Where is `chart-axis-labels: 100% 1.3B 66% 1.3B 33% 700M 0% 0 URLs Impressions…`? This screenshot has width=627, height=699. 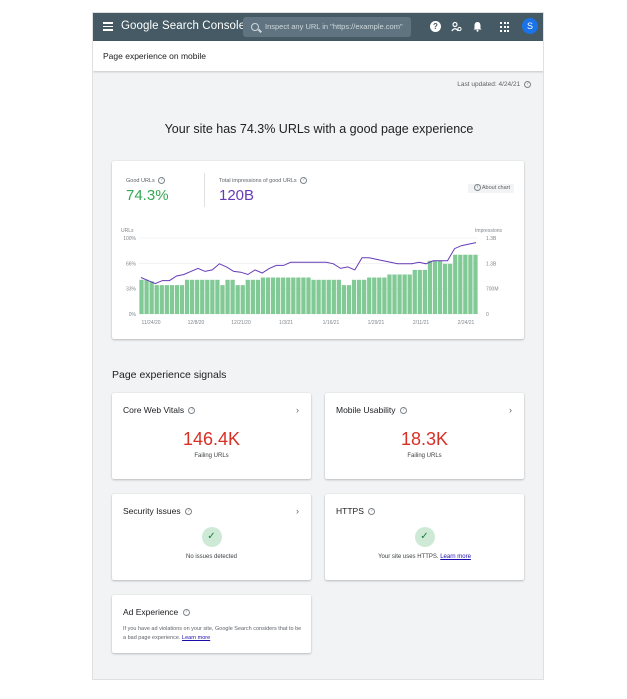
chart-axis-labels: 100% 1.3B 66% 1.3B 33% 700M 0% 0 URLs Impressions… is located at coordinates (312, 277).